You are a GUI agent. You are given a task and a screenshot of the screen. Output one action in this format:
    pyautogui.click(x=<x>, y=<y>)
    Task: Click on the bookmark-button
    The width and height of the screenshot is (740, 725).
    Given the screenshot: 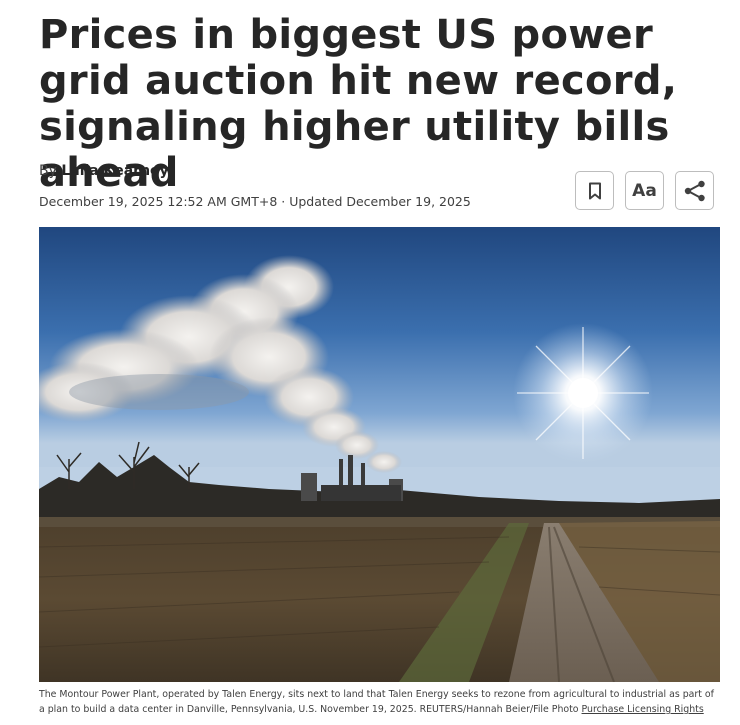 What is the action you would take?
    pyautogui.click(x=594, y=190)
    